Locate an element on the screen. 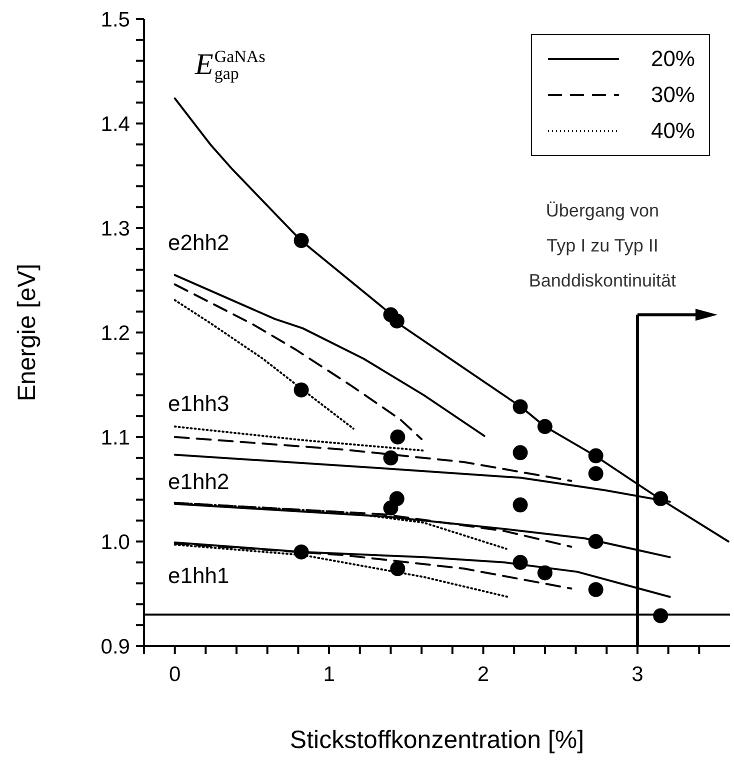  y-tick-label: 0.9 is located at coordinates (115, 646).